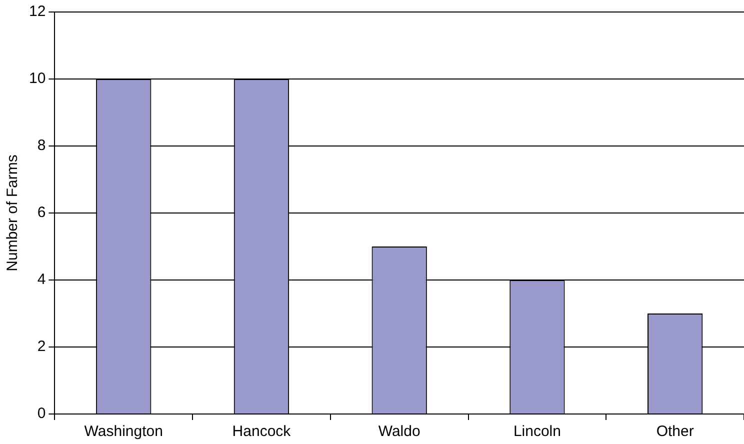 The width and height of the screenshot is (744, 444). What do you see at coordinates (37, 11) in the screenshot?
I see `y-tick-label: 12` at bounding box center [37, 11].